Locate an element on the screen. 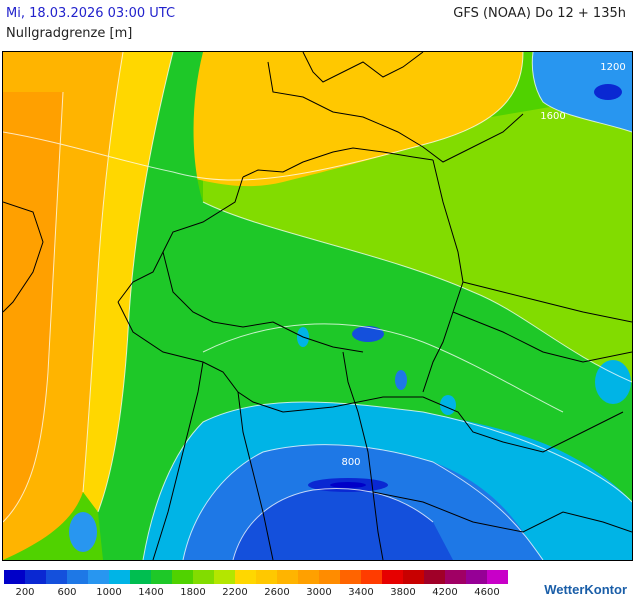 Image resolution: width=633 pixels, height=600 pixels. legend-tick-label: 1400 is located at coordinates (151, 592).